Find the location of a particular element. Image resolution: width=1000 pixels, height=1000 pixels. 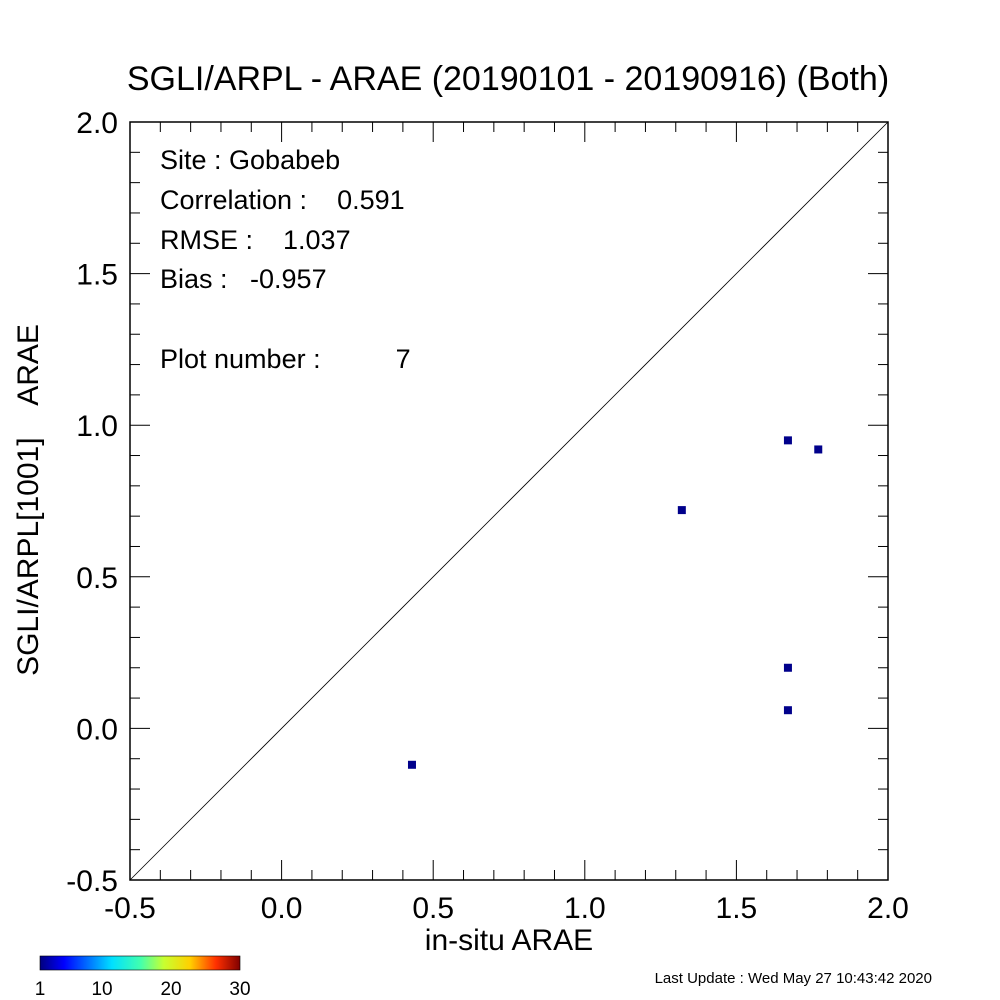

y-tick-label: 1.5 is located at coordinates (97, 275).